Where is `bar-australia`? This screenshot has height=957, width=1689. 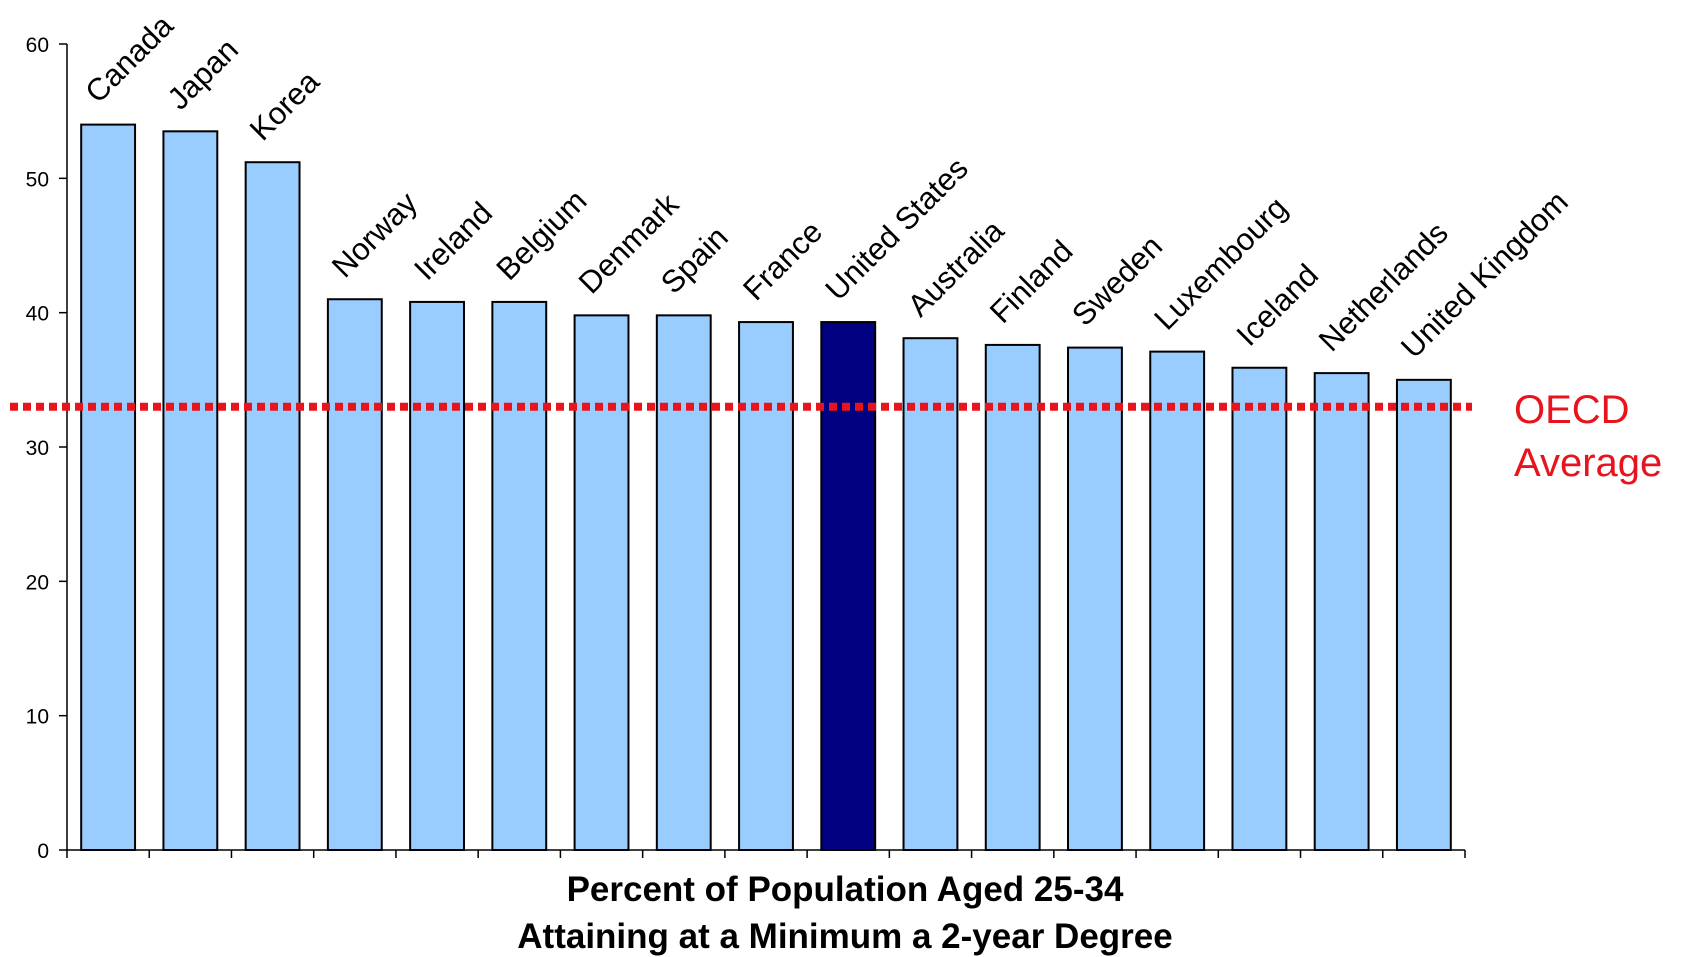 bar-australia is located at coordinates (930, 594).